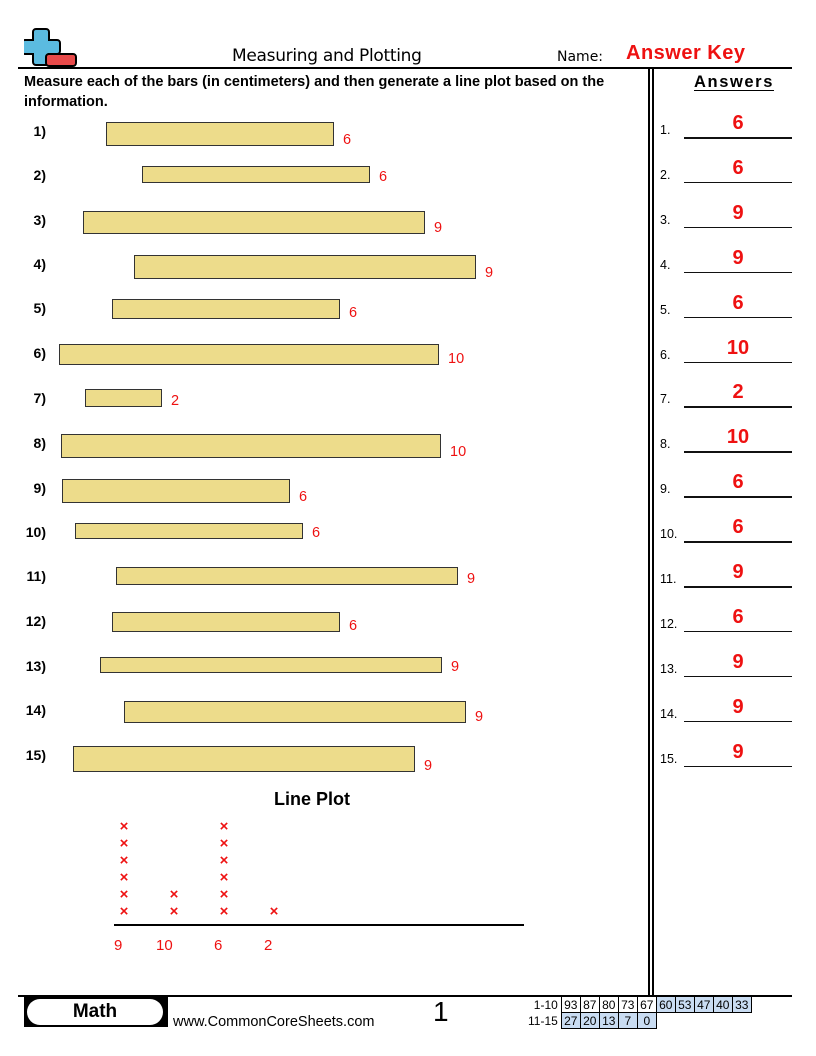 Image resolution: width=816 pixels, height=1056 pixels. I want to click on question-number: 14), so click(35, 710).